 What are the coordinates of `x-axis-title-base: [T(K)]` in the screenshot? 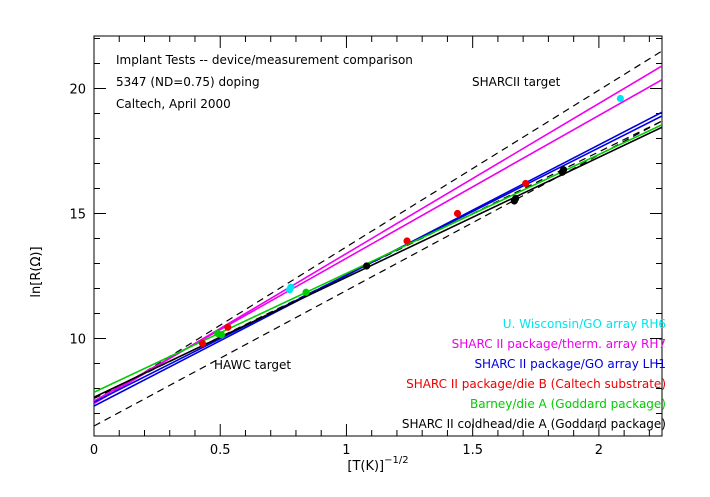 It's located at (365, 466).